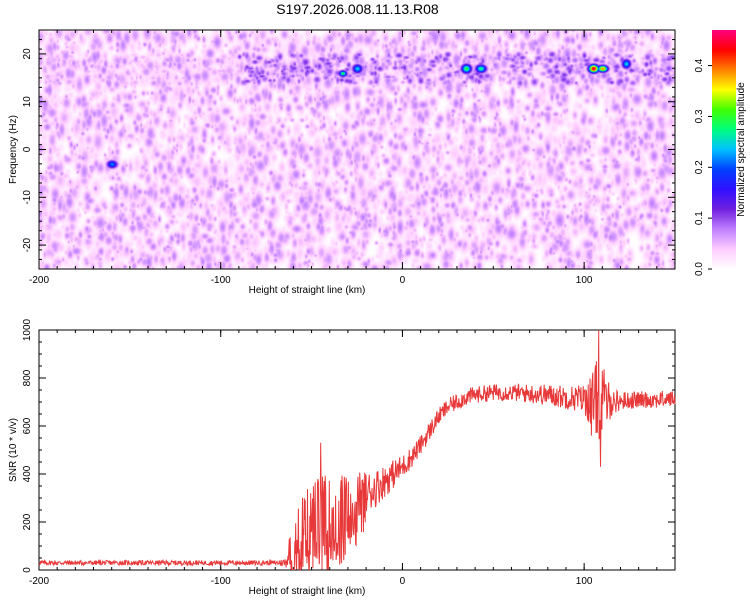 This screenshot has height=600, width=750. I want to click on snr-ytick-label: 200, so click(27, 521).